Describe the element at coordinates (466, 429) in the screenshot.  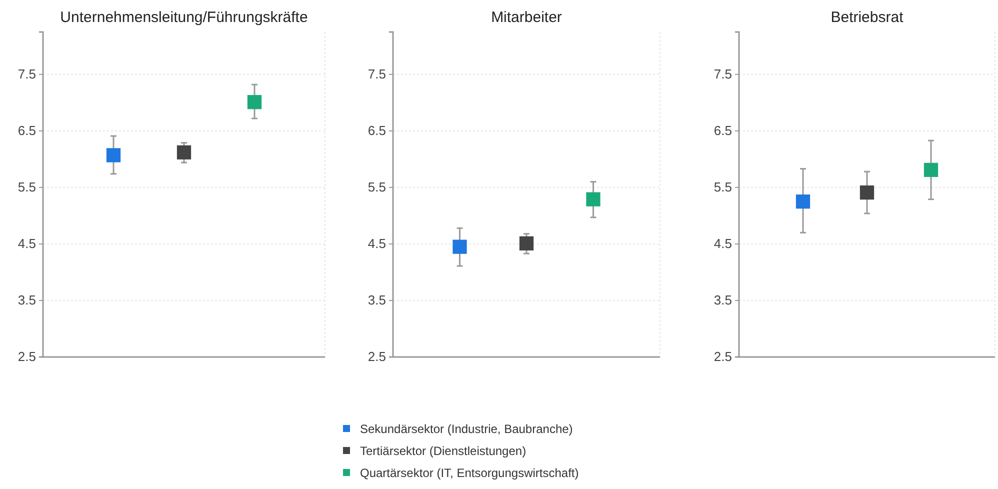
I see `legend-label: Sekundärsektor (Industrie, Baubranche)` at that location.